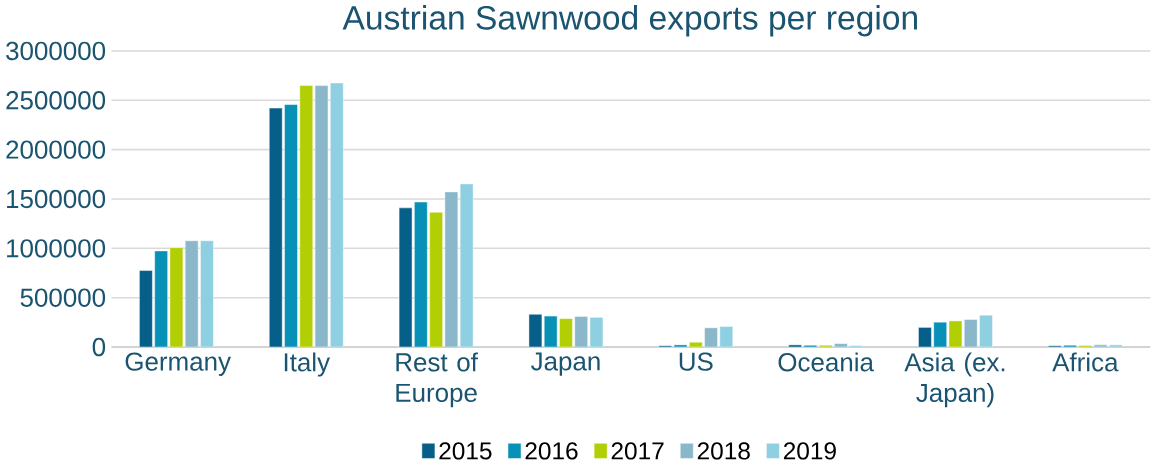 This screenshot has height=468, width=1151. What do you see at coordinates (723, 451) in the screenshot?
I see `legend-label: 2018` at bounding box center [723, 451].